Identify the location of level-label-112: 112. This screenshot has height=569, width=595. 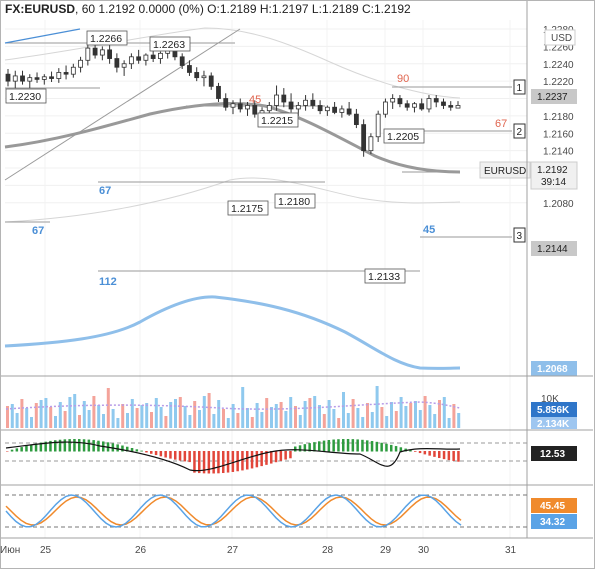
(108, 282).